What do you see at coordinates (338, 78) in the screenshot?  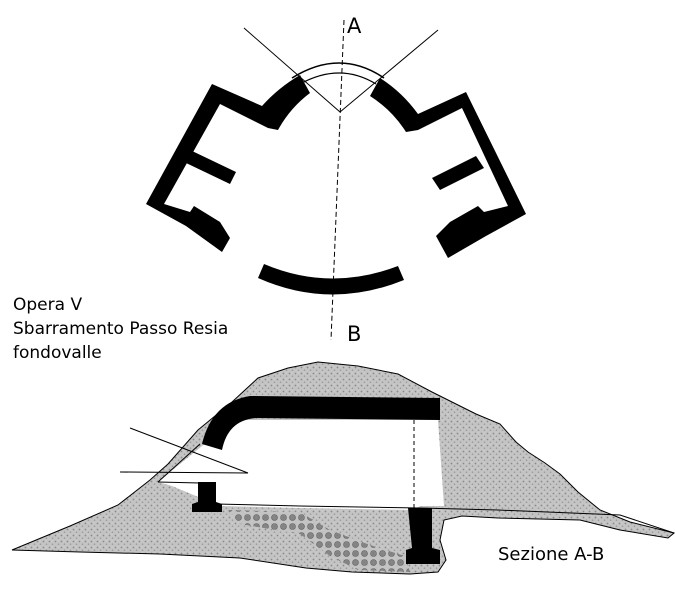 I see `top-inner-arc` at bounding box center [338, 78].